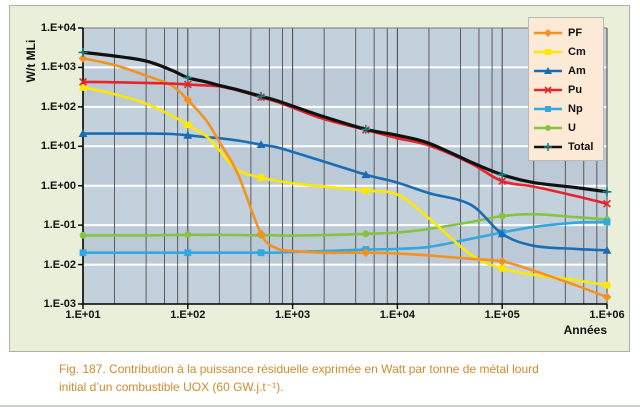  What do you see at coordinates (397, 315) in the screenshot?
I see `x-tick-label: 1.E+04` at bounding box center [397, 315].